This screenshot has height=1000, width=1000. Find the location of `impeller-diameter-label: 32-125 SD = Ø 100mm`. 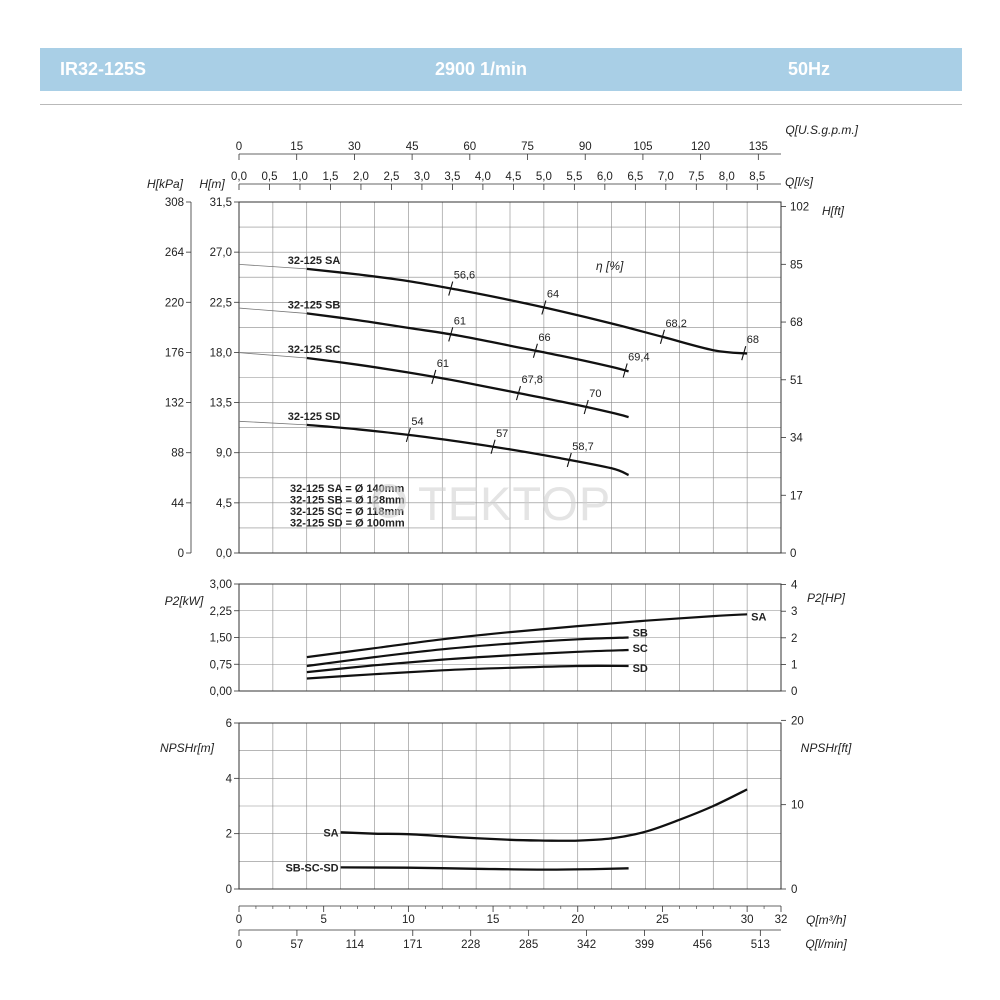

impeller-diameter-label: 32-125 SD = Ø 100mm is located at coordinates (347, 524).